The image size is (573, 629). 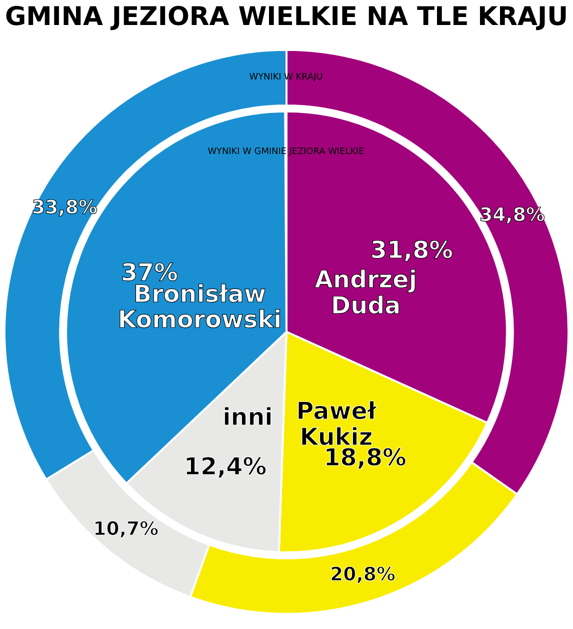 I want to click on chart-title: GMINA JEZIORA WIELKIE NA TLE KRAJU, so click(x=286, y=17).